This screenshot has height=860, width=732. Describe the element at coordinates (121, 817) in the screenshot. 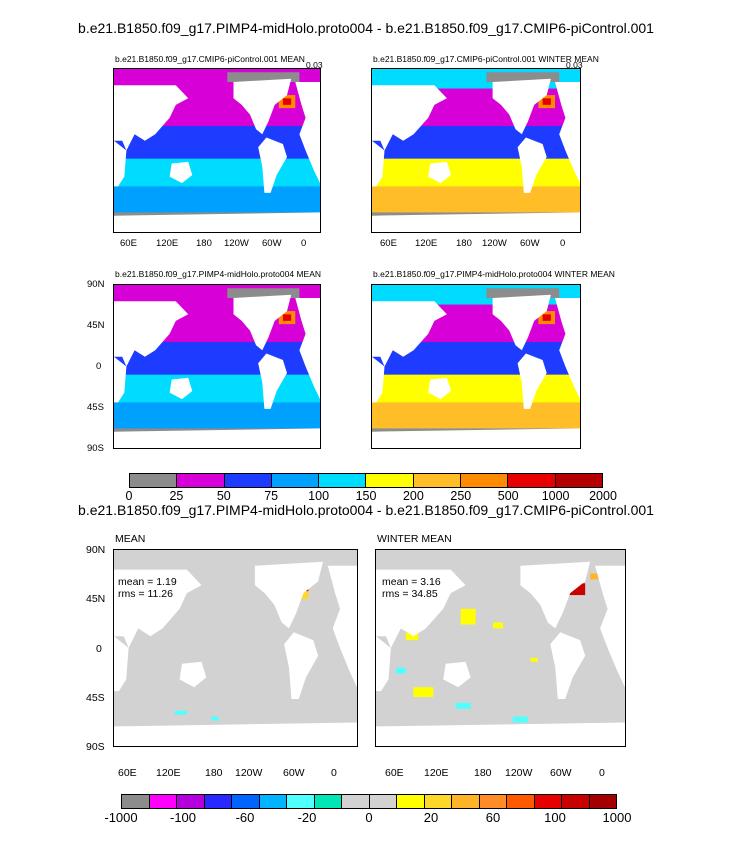

I see `colorbar-label: -1000` at that location.